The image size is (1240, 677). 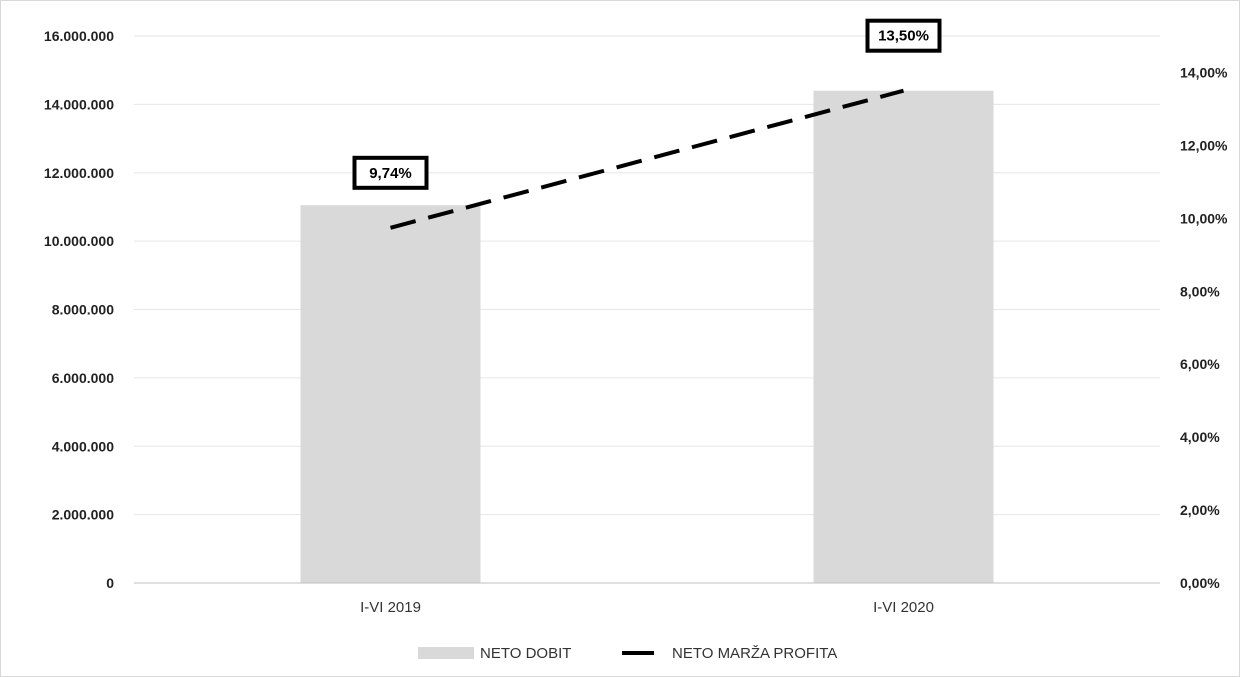 What do you see at coordinates (754, 653) in the screenshot?
I see `legend-label-neto-marza-profita: NETO MARŽA PROFITA` at bounding box center [754, 653].